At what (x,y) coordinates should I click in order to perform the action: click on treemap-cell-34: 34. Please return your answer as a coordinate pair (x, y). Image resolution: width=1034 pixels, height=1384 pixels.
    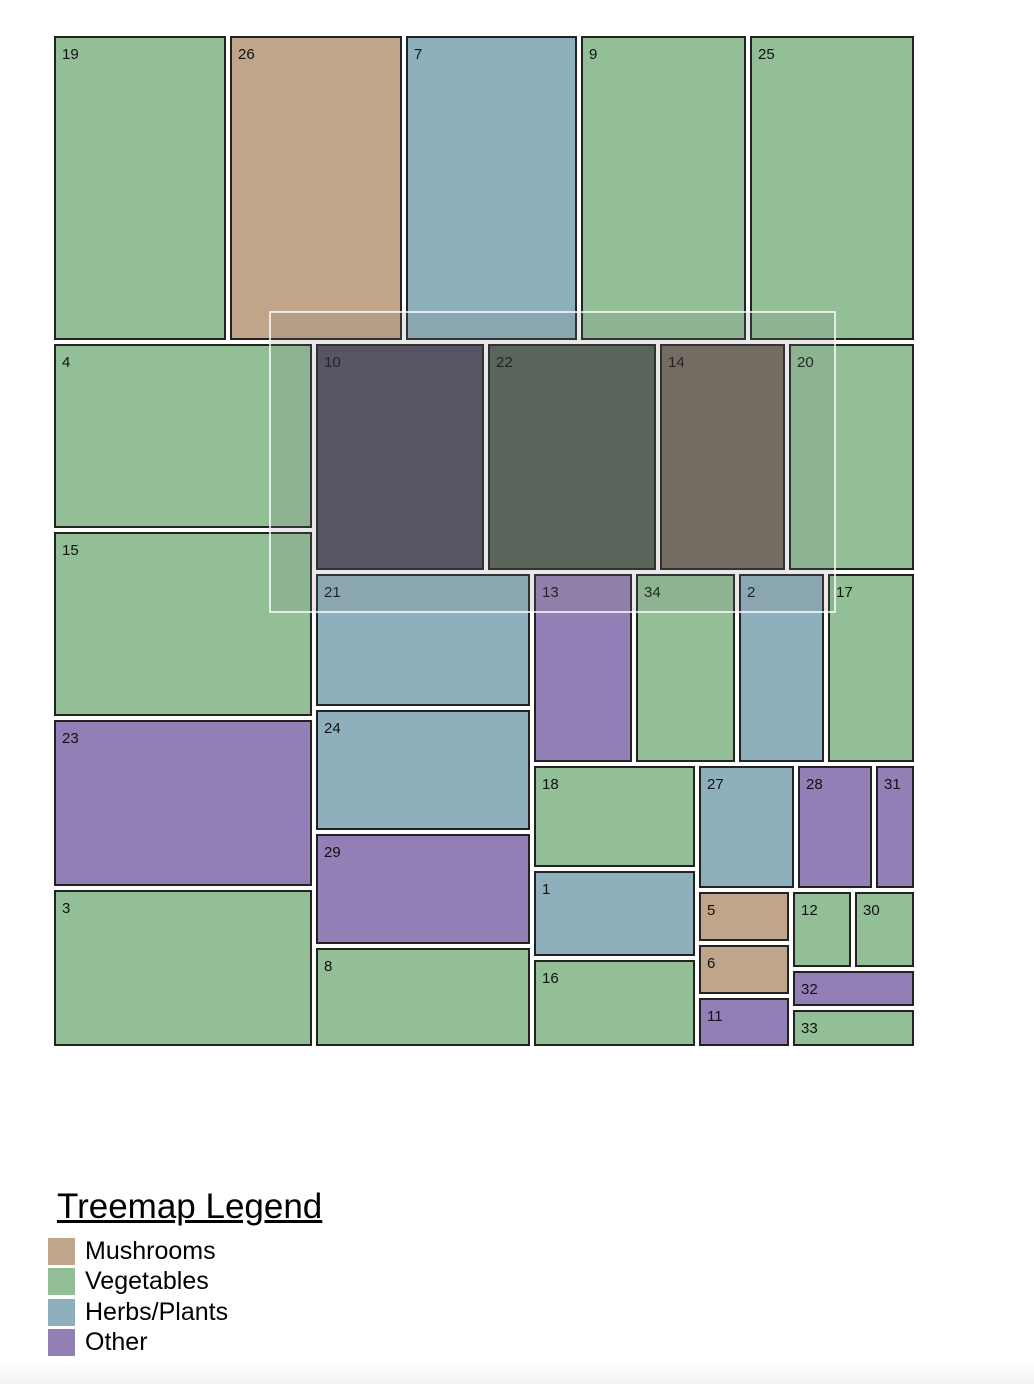
    Looking at the image, I should click on (685, 668).